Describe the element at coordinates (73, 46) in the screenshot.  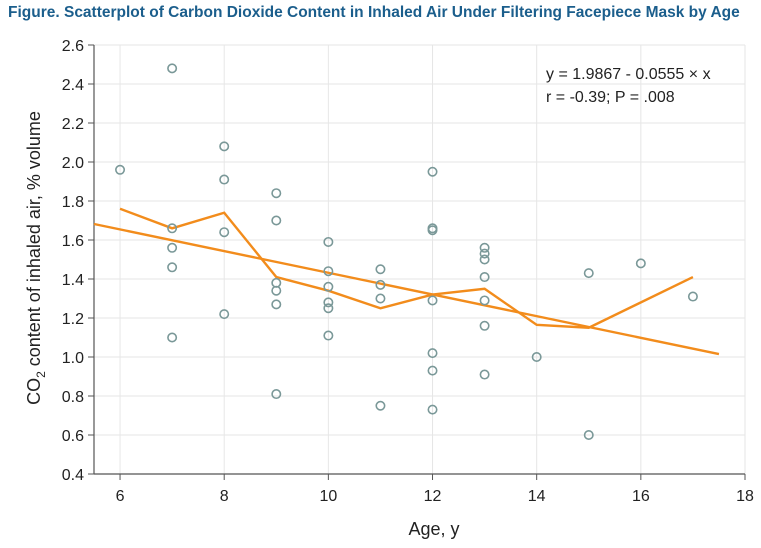
I see `y-tick-label: 2.6` at that location.